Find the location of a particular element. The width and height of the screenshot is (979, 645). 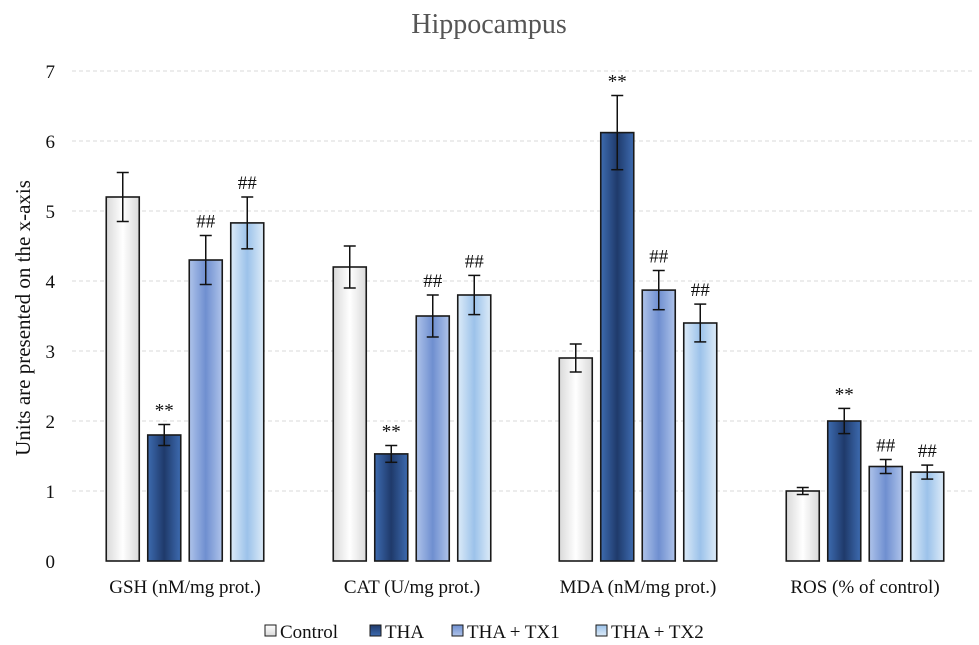

y-tick-labels: 0 1 2 3 4 5 6 7 is located at coordinates (51, 317).